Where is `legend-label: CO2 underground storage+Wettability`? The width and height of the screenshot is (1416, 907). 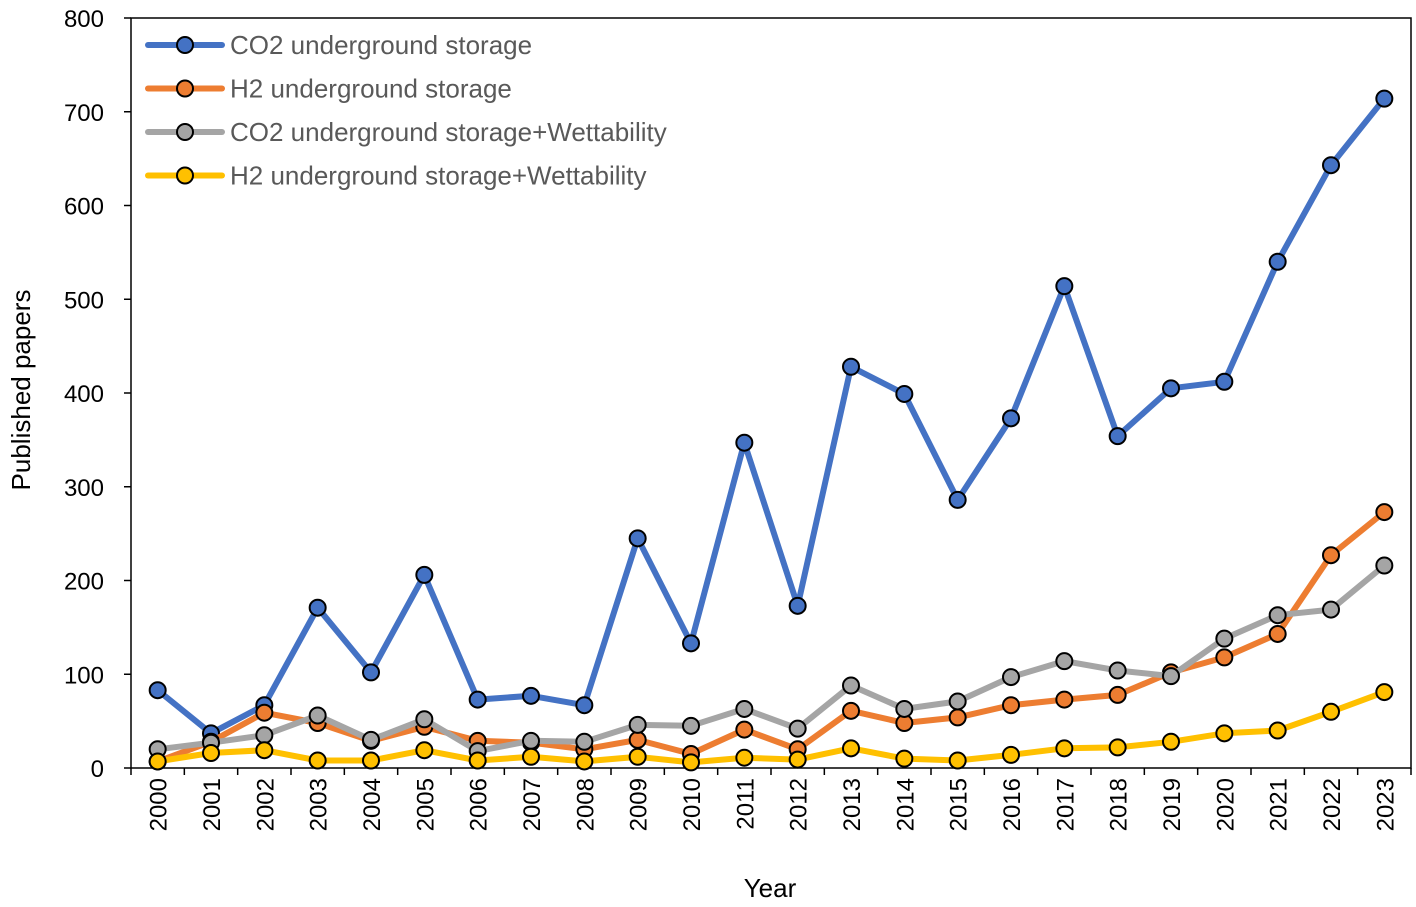 legend-label: CO2 underground storage+Wettability is located at coordinates (448, 132).